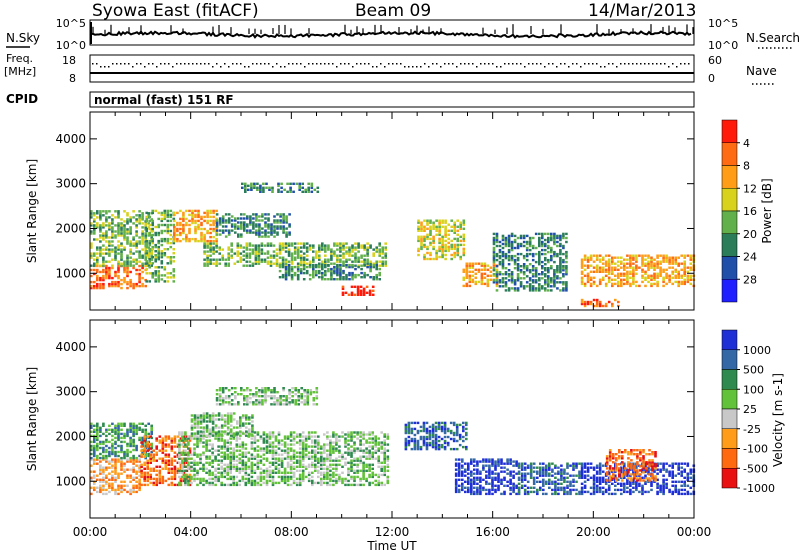 The image size is (800, 554). I want to click on freq-label: Freq., so click(19, 58).